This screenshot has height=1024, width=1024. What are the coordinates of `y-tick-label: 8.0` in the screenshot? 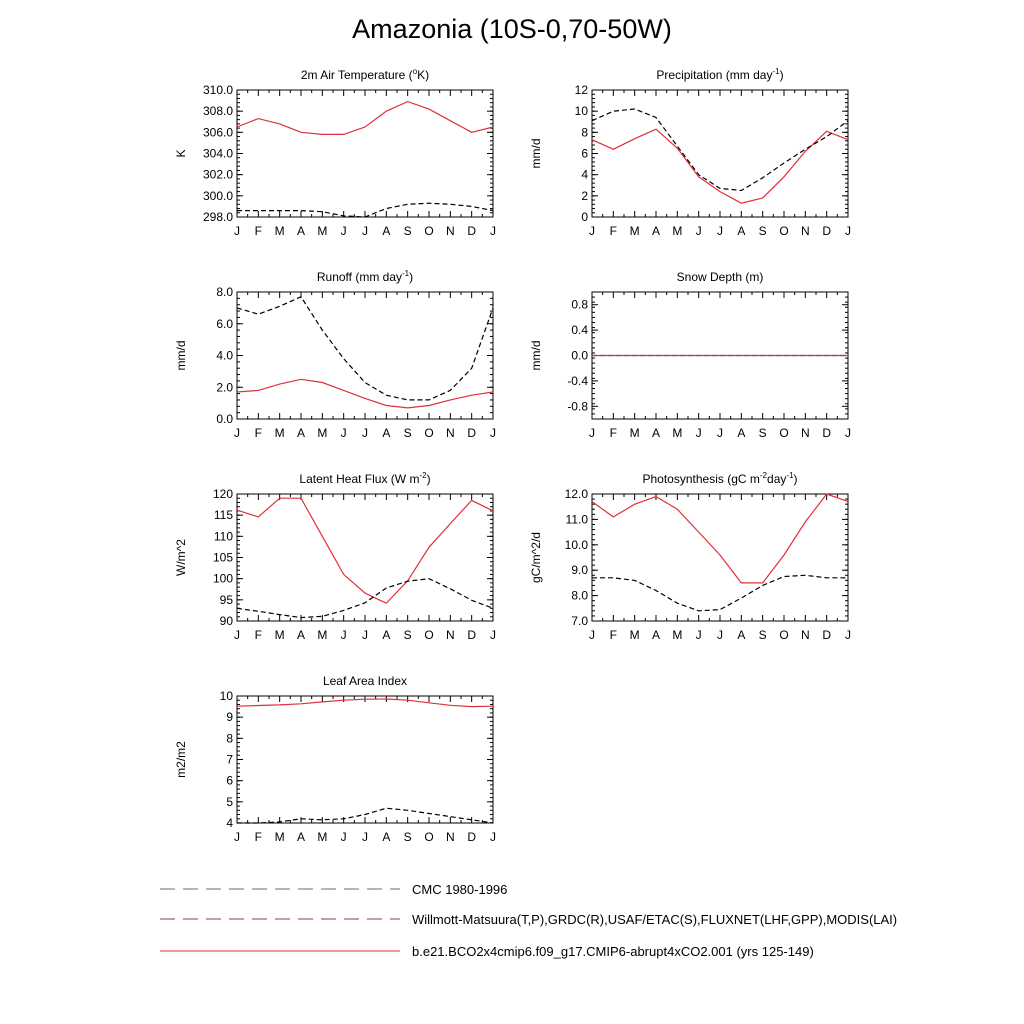 It's located at (224, 292).